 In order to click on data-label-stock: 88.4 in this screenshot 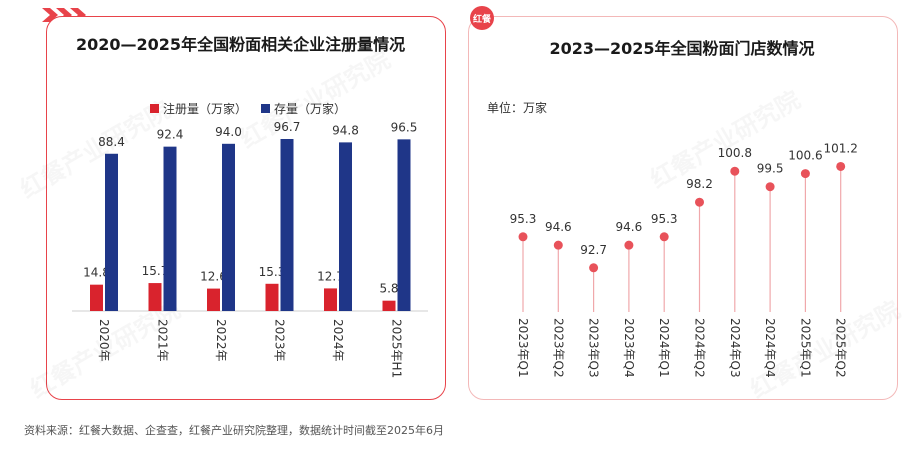, I will do `click(111, 142)`.